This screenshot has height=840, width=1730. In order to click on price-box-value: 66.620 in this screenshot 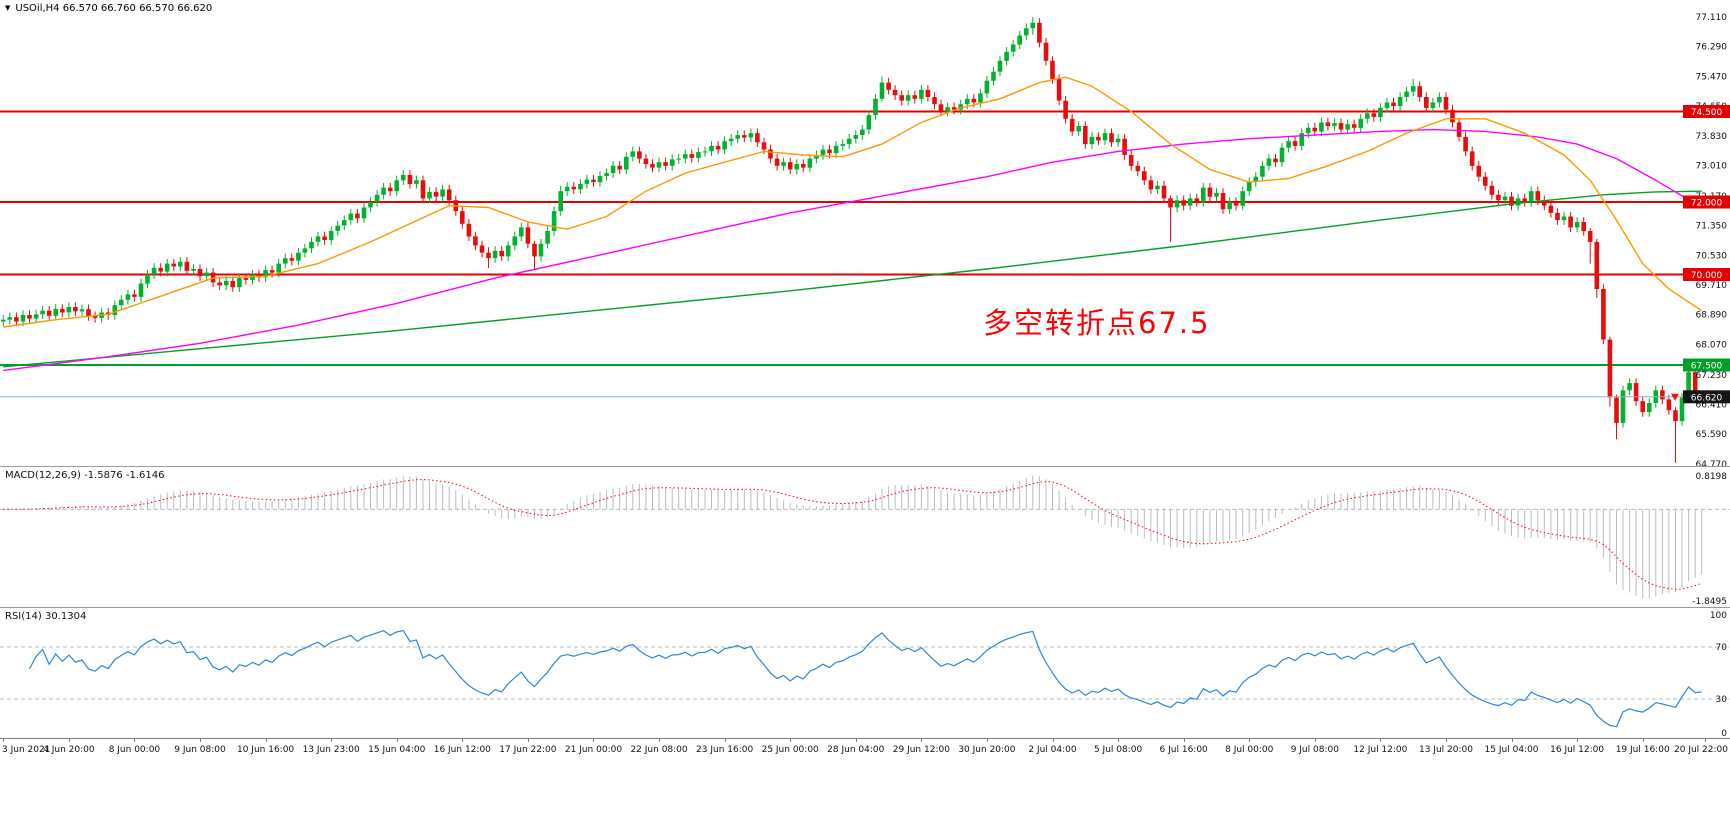, I will do `click(1707, 398)`.